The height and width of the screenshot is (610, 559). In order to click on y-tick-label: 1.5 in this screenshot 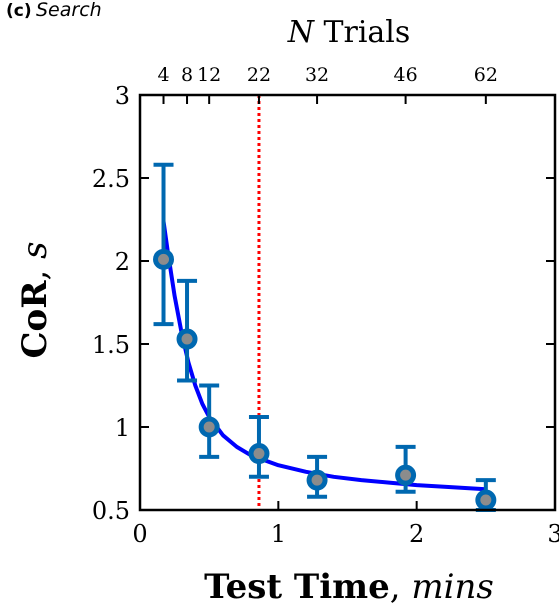, I will do `click(111, 345)`.